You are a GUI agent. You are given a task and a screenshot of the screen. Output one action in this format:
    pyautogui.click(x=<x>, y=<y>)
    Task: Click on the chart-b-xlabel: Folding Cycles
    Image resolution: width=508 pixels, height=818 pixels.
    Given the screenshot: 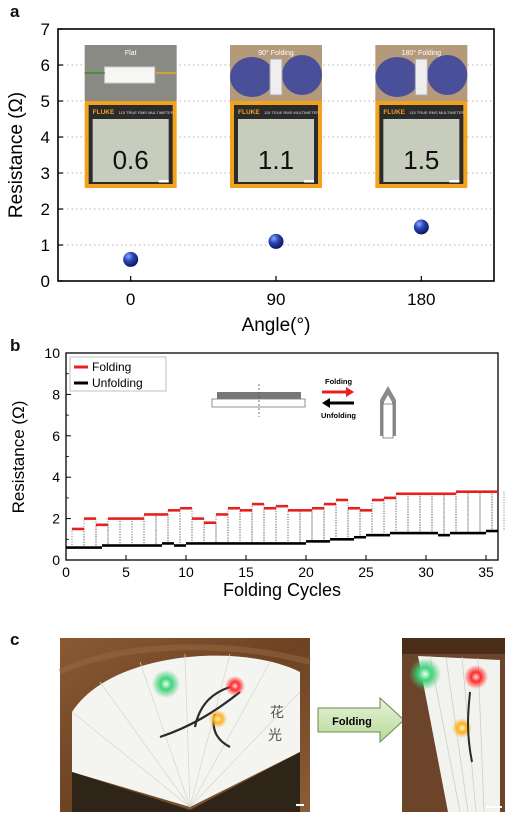 What is the action you would take?
    pyautogui.click(x=282, y=590)
    